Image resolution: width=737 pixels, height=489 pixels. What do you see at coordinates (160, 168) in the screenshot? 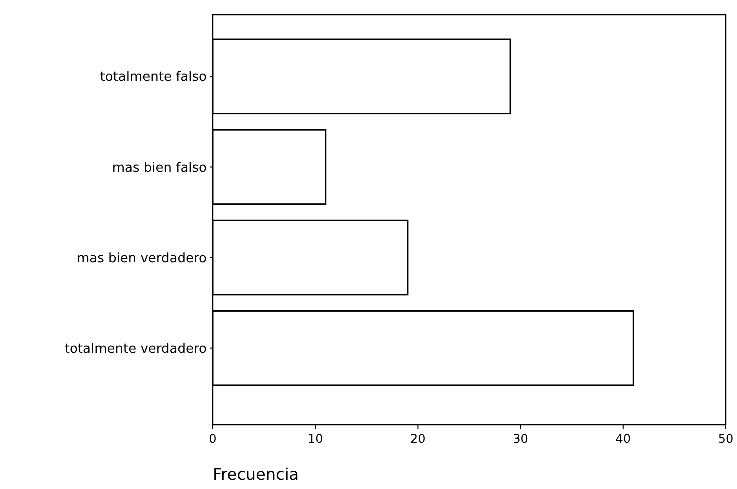
I see `y-tick-label: mas bien falso` at bounding box center [160, 168].